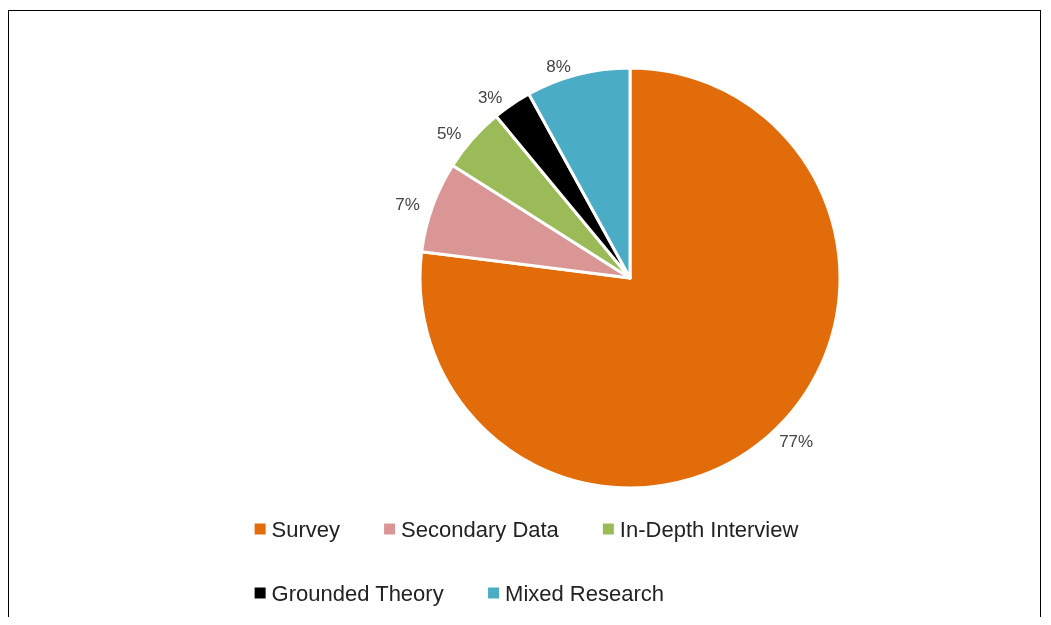  I want to click on data-label: 5%, so click(449, 134).